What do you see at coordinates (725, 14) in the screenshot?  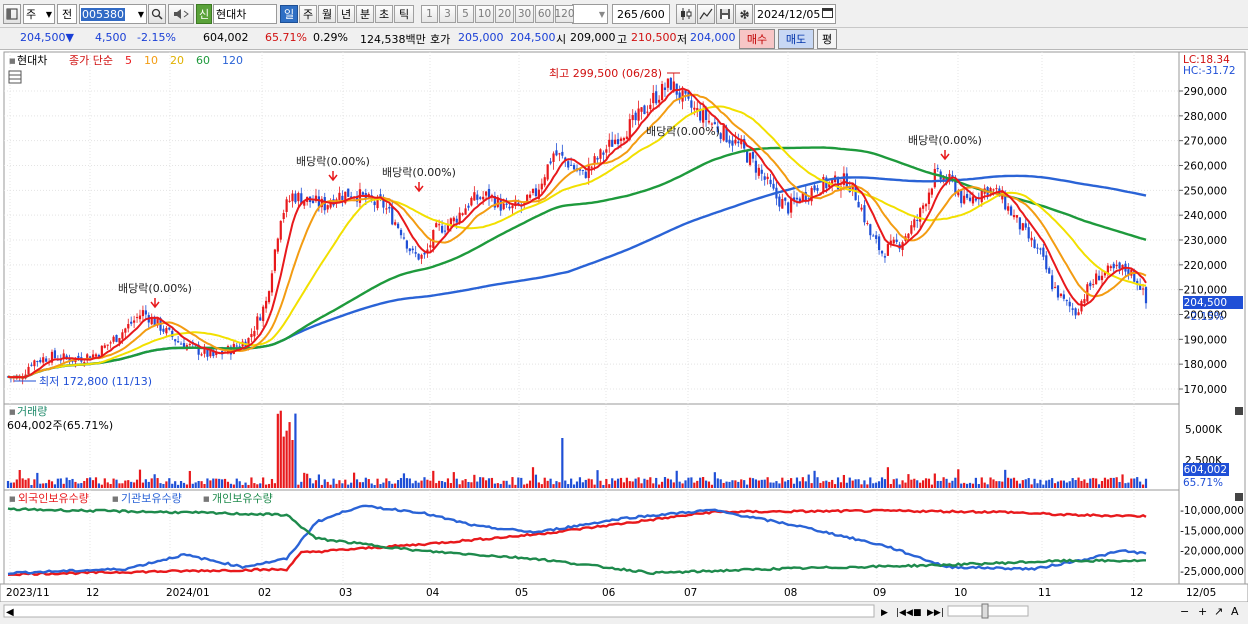 I see `save-icon` at bounding box center [725, 14].